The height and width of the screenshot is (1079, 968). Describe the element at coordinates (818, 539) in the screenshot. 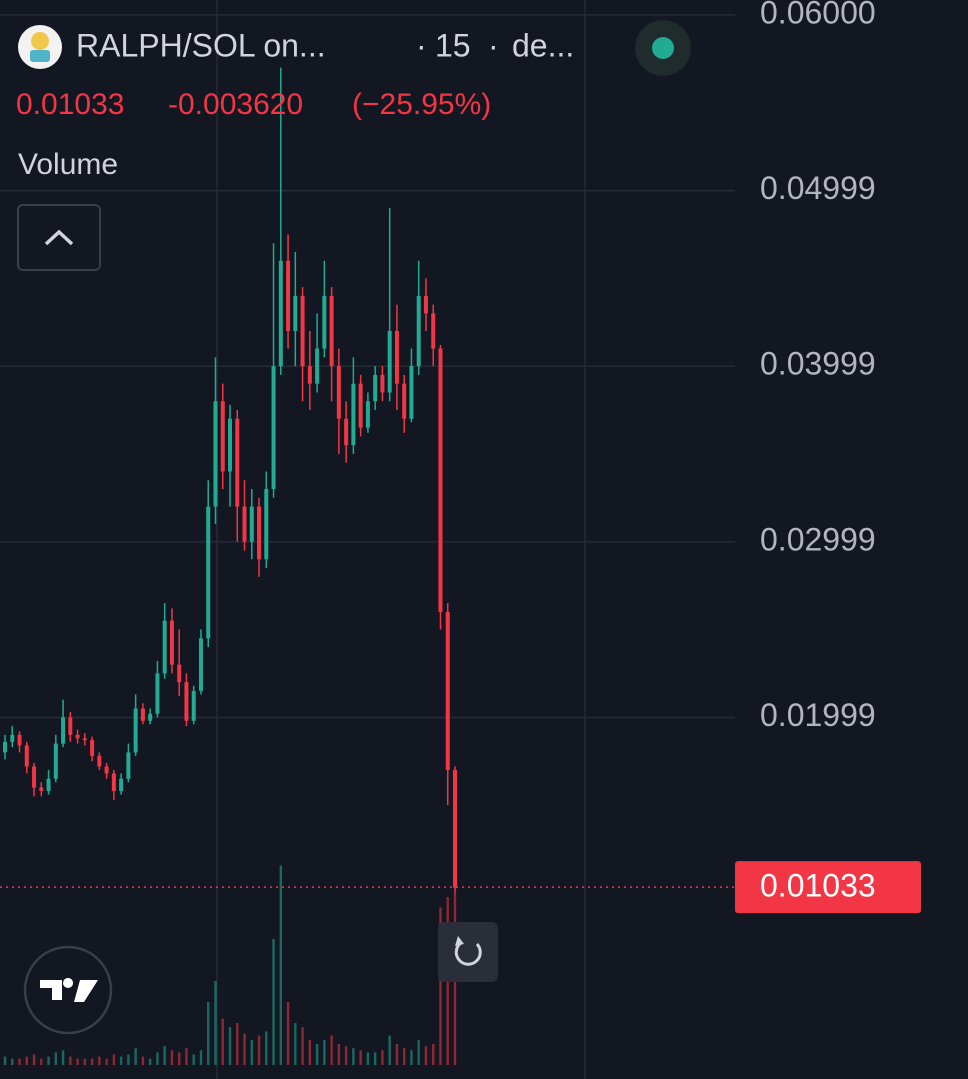

I see `y-tick-label: 0.02999` at that location.